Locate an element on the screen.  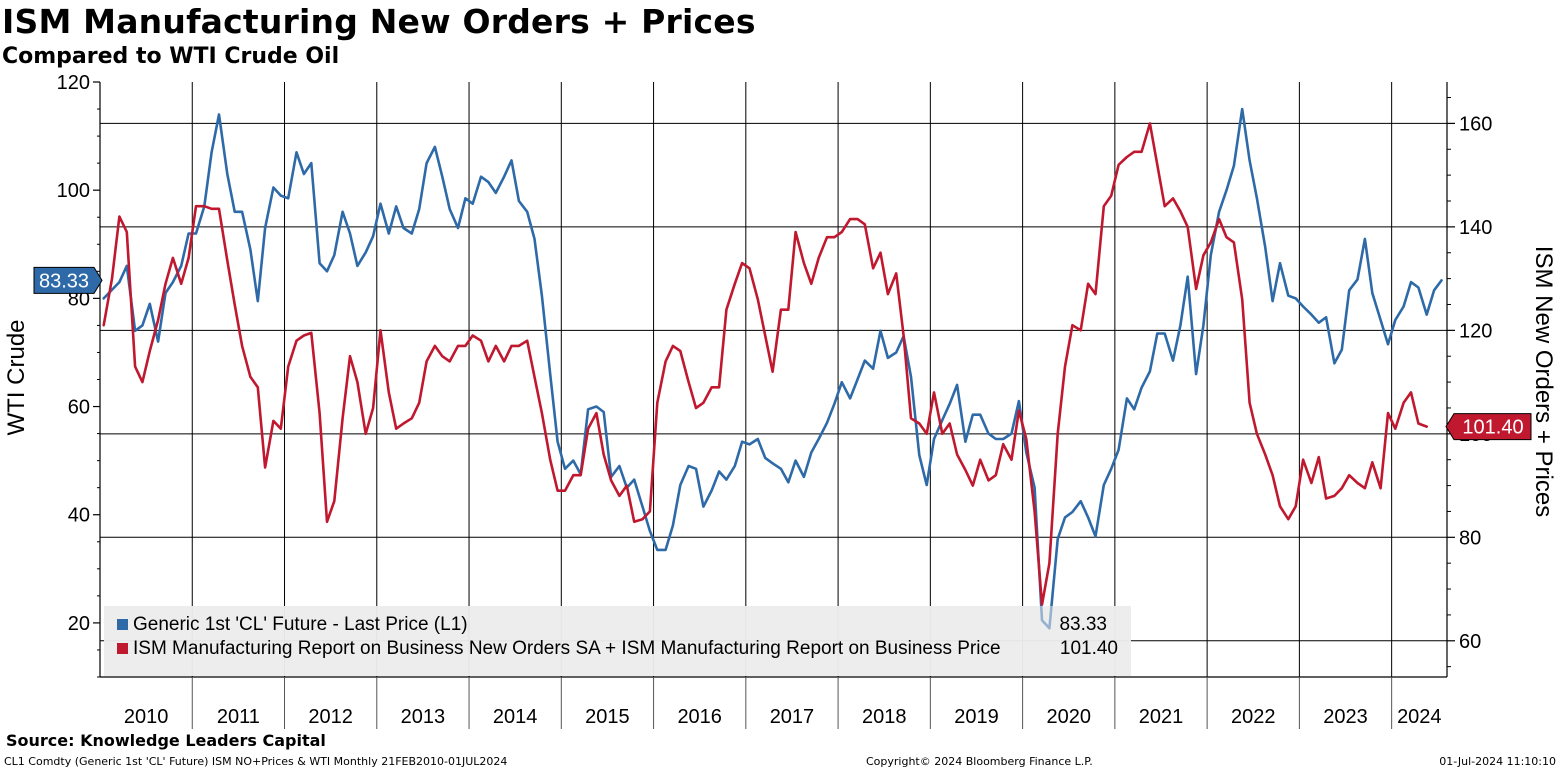
footer-timestamp: 01-Jul-2024 11:10:10 is located at coordinates (1497, 761).